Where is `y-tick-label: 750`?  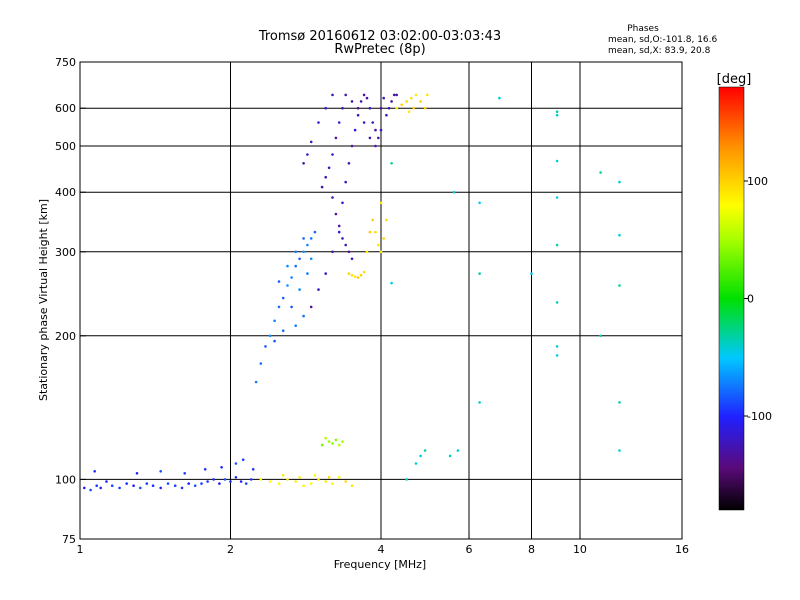 y-tick-label: 750 is located at coordinates (65, 62).